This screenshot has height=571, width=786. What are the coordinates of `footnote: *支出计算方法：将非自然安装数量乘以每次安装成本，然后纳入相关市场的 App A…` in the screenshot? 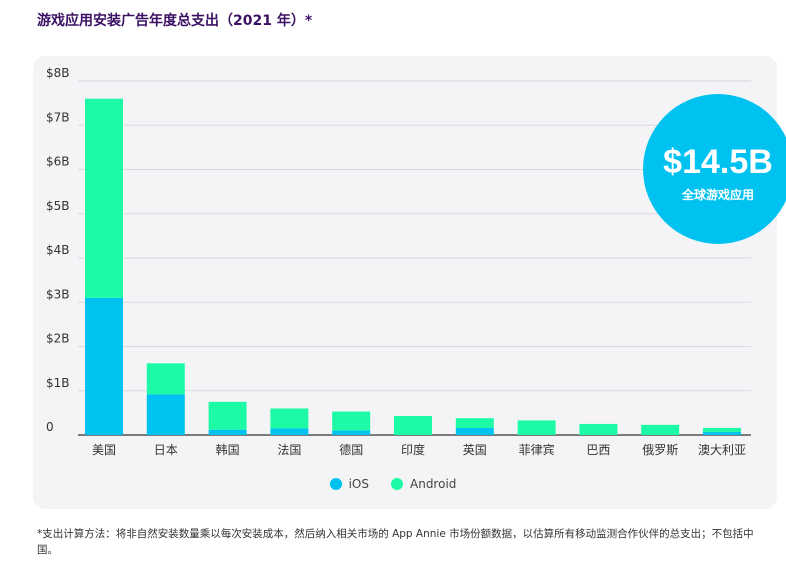 It's located at (395, 542).